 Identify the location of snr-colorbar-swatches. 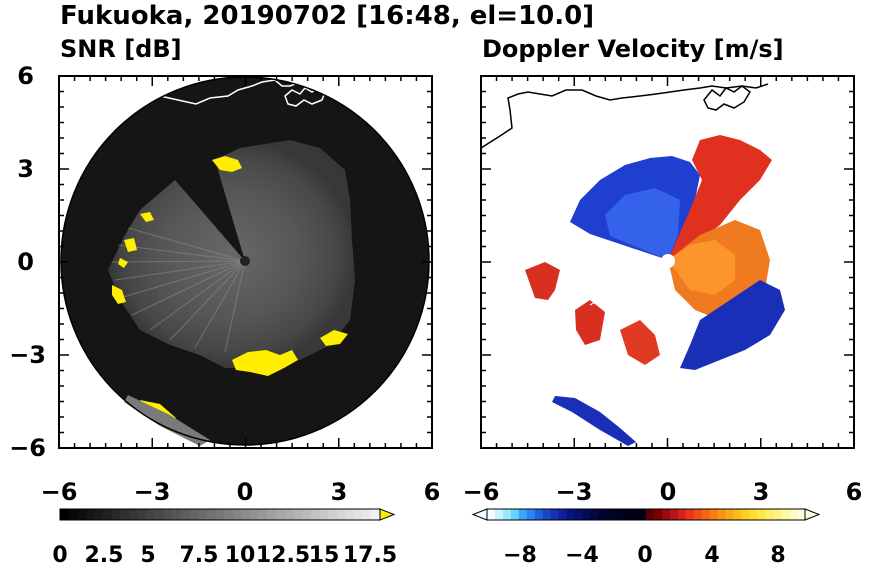
(227, 514).